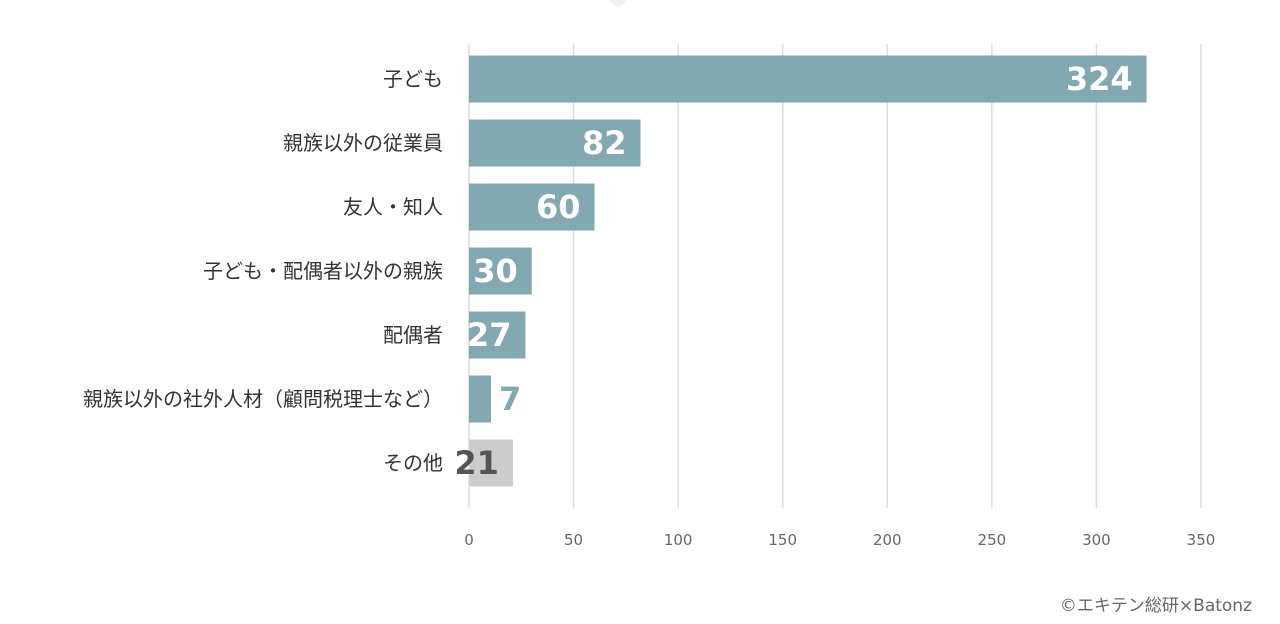  Describe the element at coordinates (839, 540) in the screenshot. I see `x-axis-ticks: 0 50 100 150 200 250 300 350` at that location.